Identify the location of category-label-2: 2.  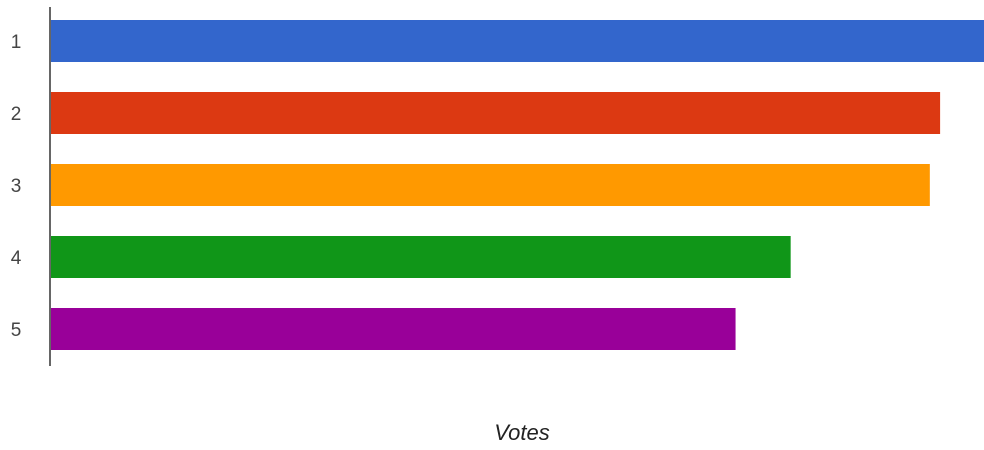
(16, 114).